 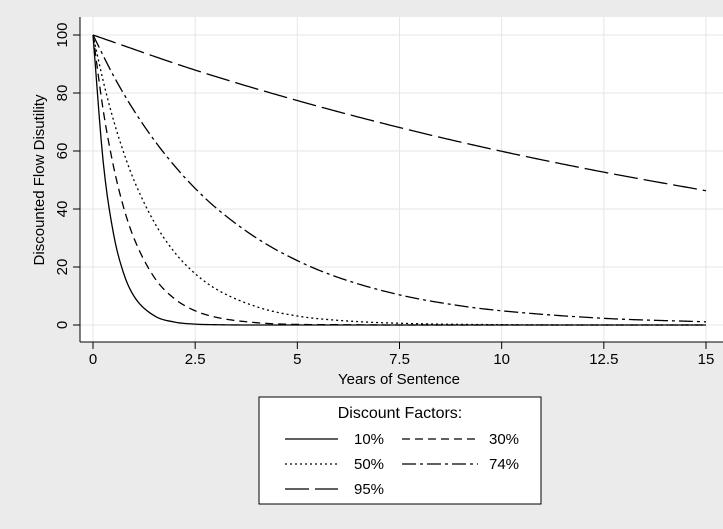 I want to click on legend-label: 10%, so click(x=369, y=439).